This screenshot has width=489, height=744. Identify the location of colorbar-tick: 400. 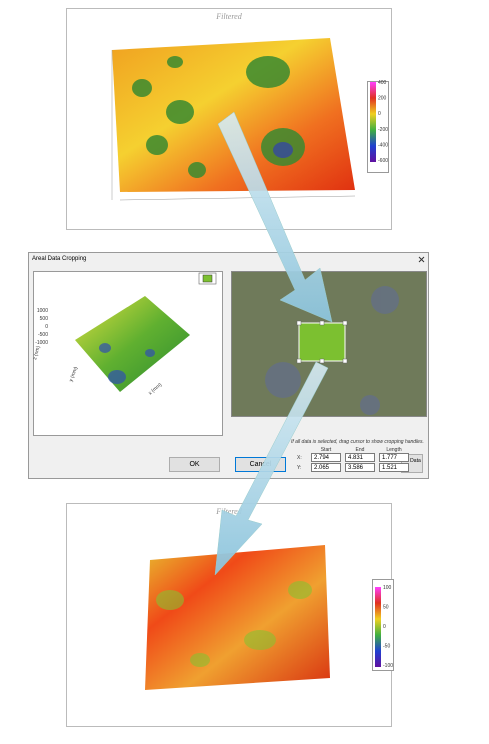
(382, 83).